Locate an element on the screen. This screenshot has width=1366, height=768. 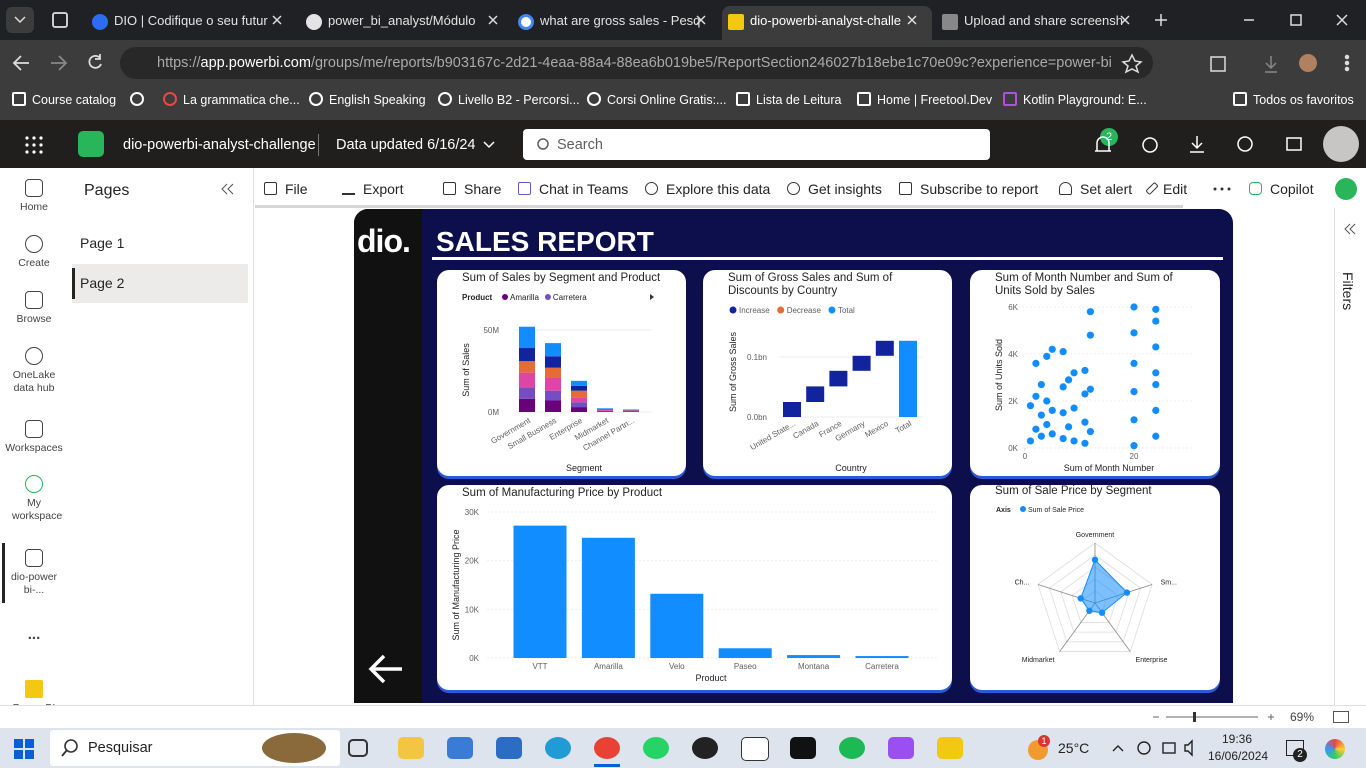
toolbar-button: Copilot is located at coordinates (1281, 189).